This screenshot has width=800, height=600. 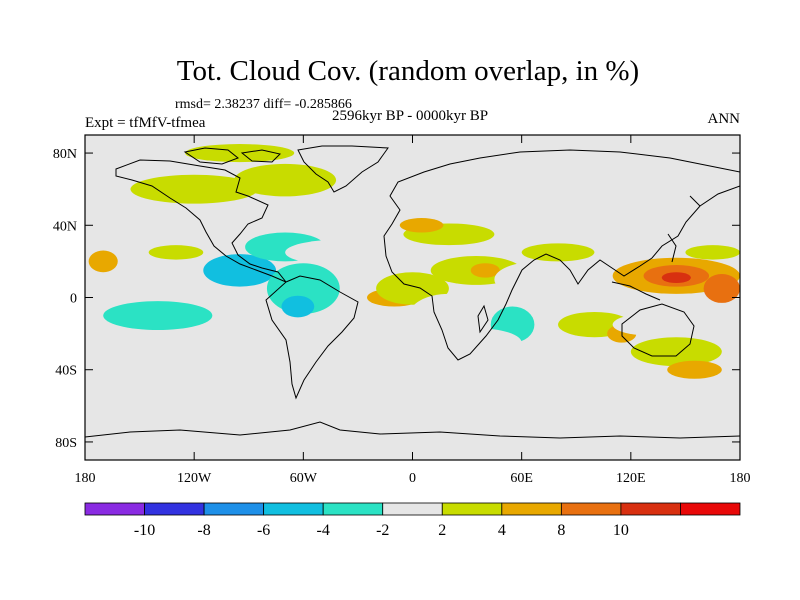 What do you see at coordinates (410, 116) in the screenshot?
I see `period-label: 2596kyr BP - 0000kyr BP` at bounding box center [410, 116].